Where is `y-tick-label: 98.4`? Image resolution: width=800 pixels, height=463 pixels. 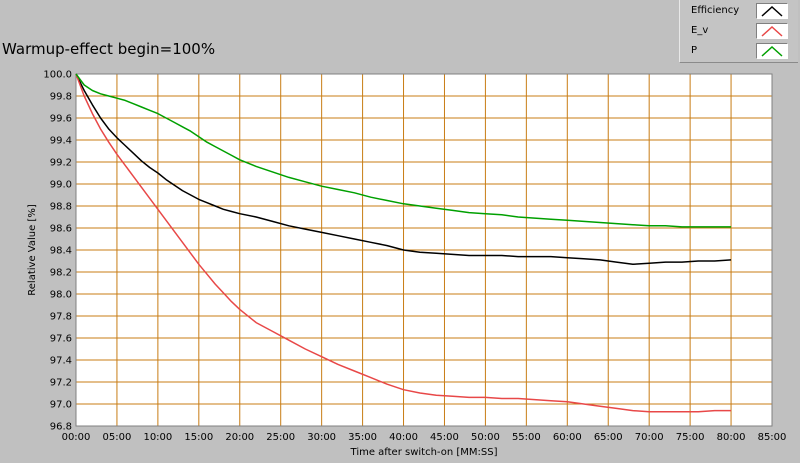 y-tick-label: 98.4 is located at coordinates (61, 251).